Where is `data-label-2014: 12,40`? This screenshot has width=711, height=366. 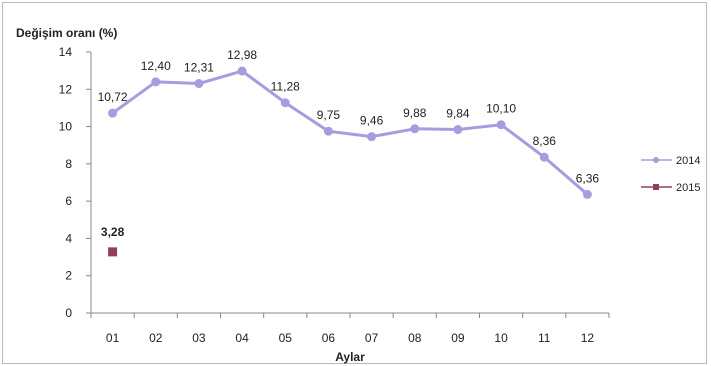
data-label-2014: 12,40 is located at coordinates (156, 66).